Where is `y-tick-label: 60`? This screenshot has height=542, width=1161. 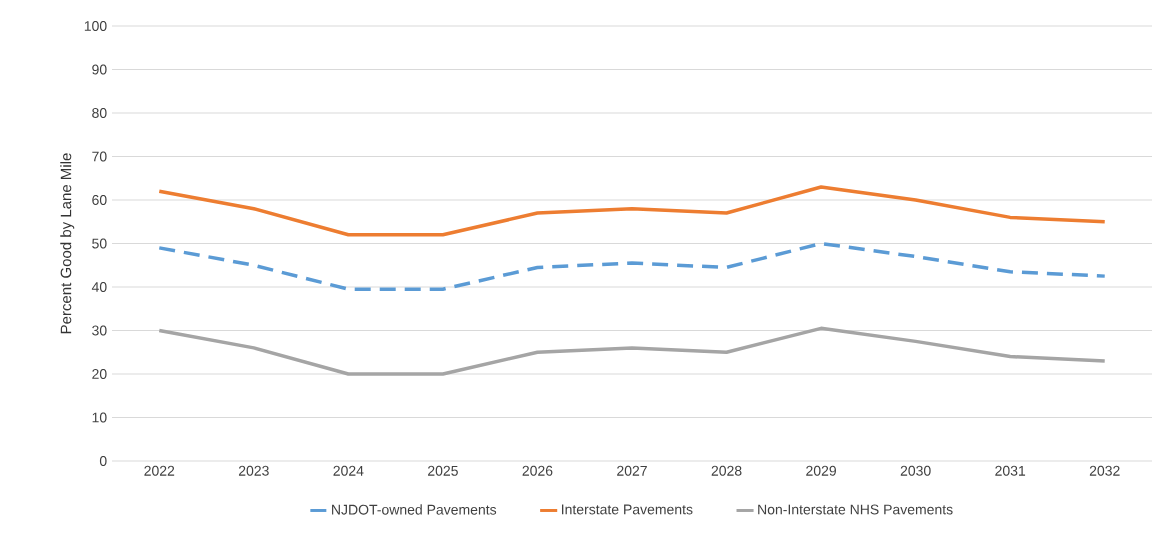 y-tick-label: 60 is located at coordinates (99, 200).